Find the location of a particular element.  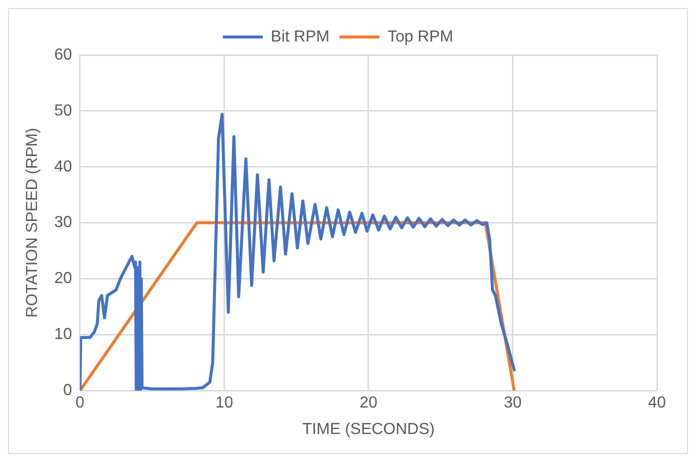

x-tick-label: 30 is located at coordinates (513, 403).